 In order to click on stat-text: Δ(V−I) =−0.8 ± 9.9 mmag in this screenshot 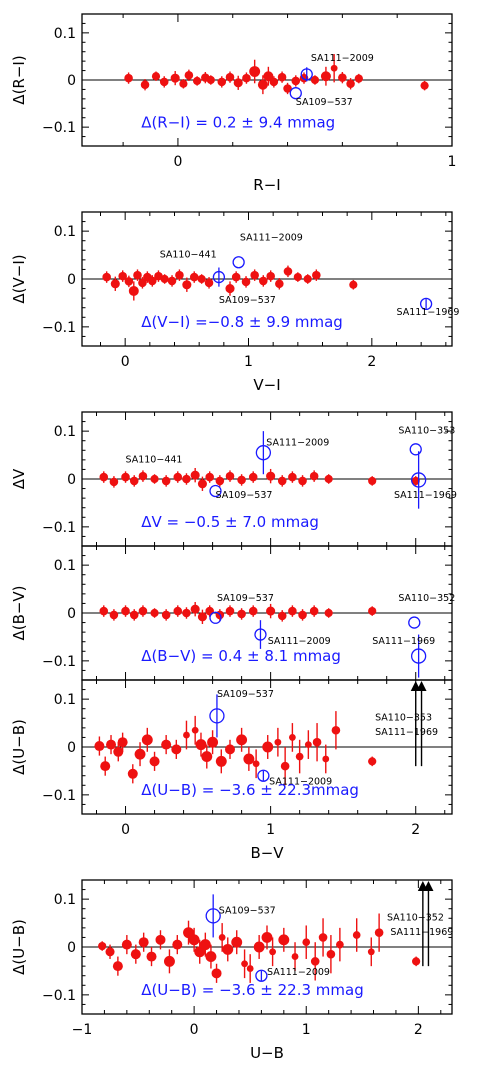, I will do `click(242, 322)`.